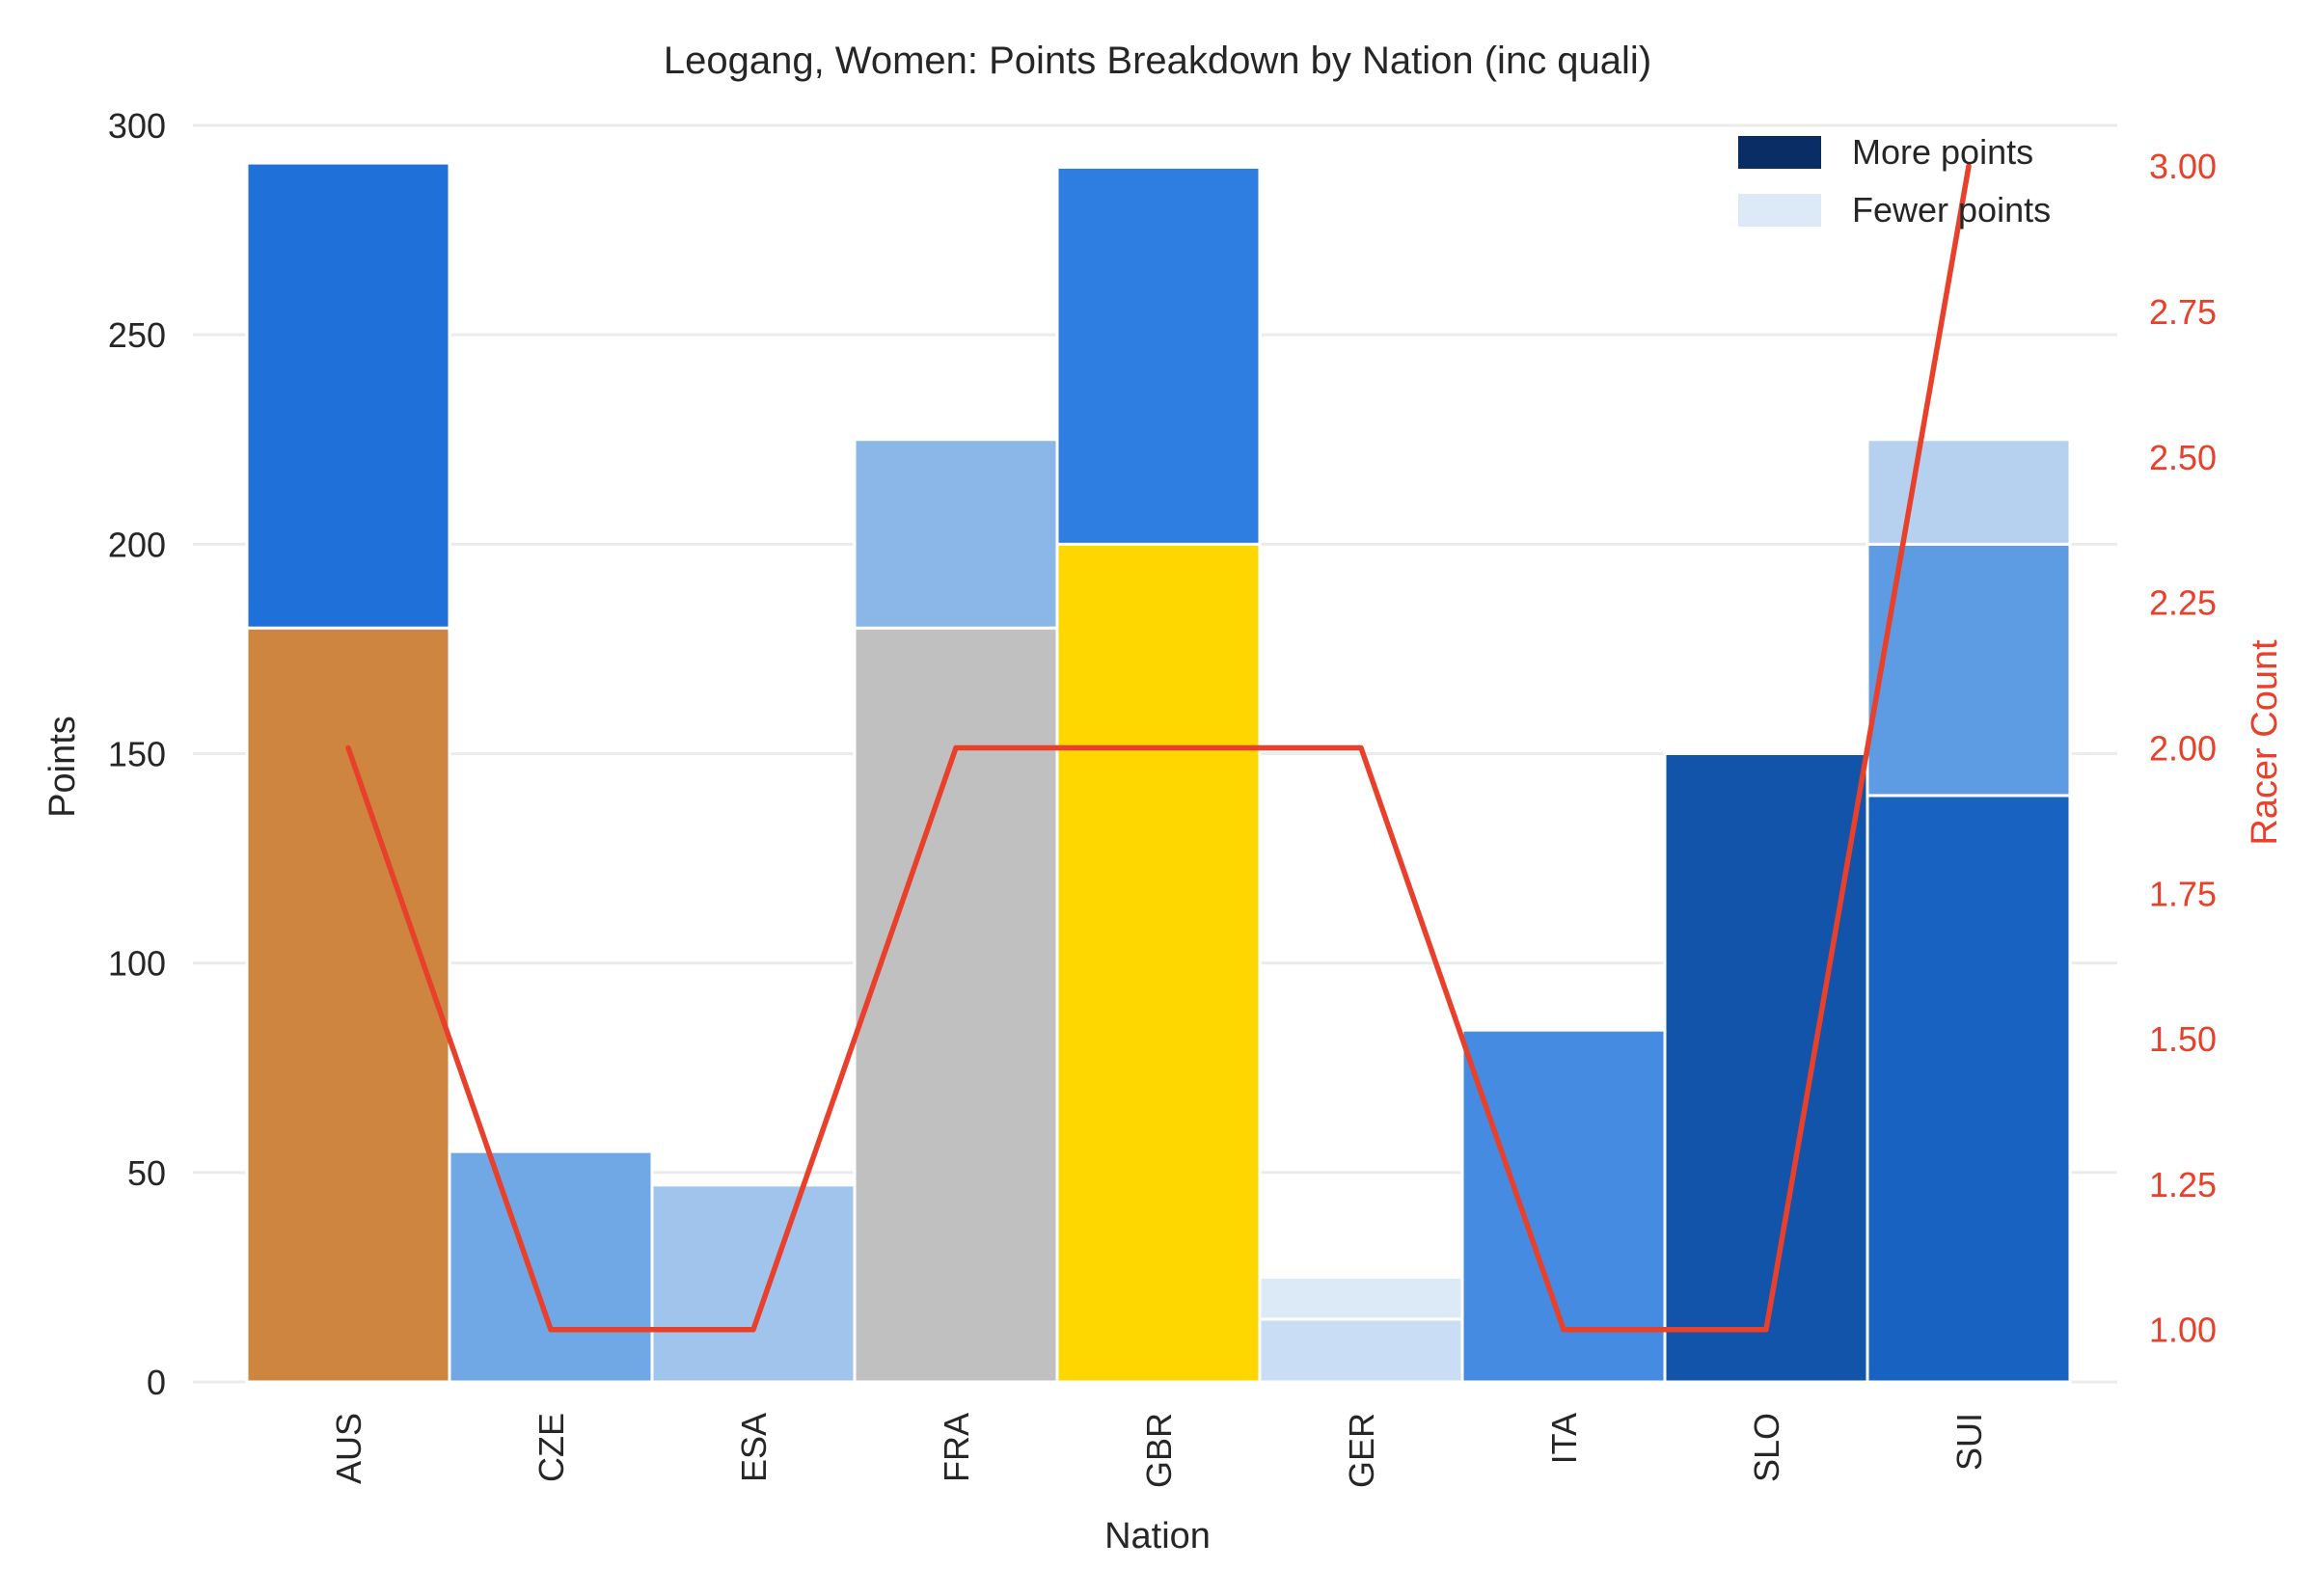 The width and height of the screenshot is (2315, 1596). What do you see at coordinates (137, 335) in the screenshot?
I see `y-tick-label: 250` at bounding box center [137, 335].